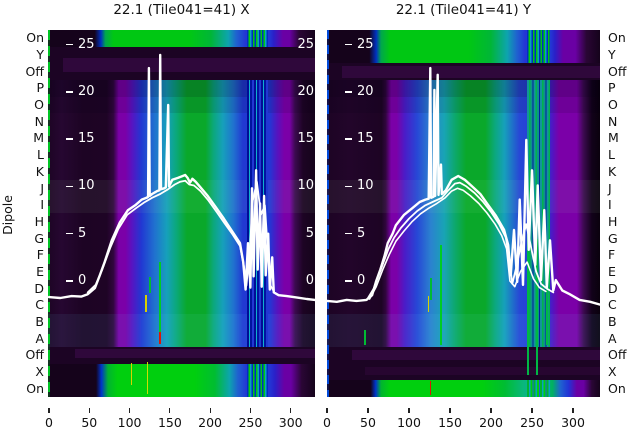  I want to click on row-label-right: P, so click(612, 88).